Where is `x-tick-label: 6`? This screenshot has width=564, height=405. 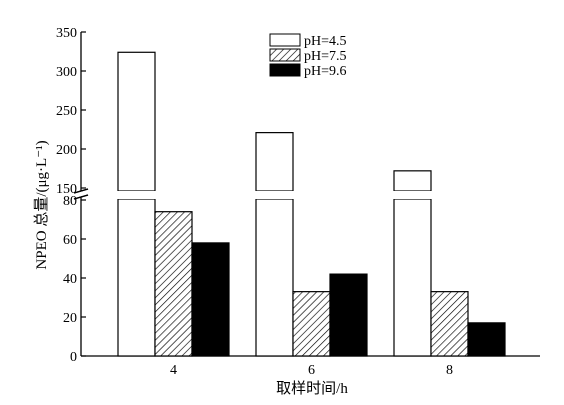
x-tick-label: 6 is located at coordinates (311, 370).